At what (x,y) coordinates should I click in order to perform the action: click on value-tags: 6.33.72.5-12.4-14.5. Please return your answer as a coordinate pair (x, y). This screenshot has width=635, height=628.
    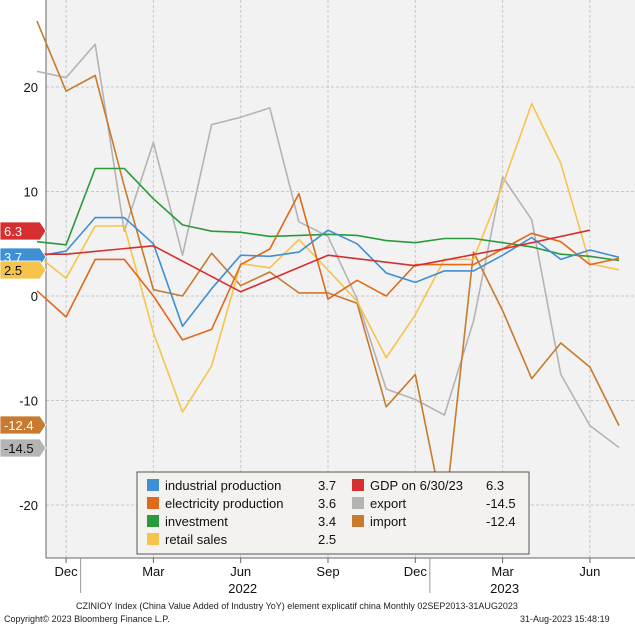
    Looking at the image, I should click on (23, 339).